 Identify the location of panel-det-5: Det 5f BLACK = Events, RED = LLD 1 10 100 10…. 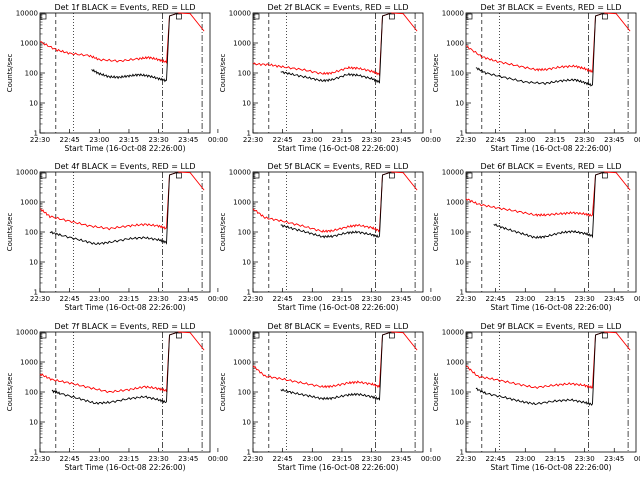
(330, 237).